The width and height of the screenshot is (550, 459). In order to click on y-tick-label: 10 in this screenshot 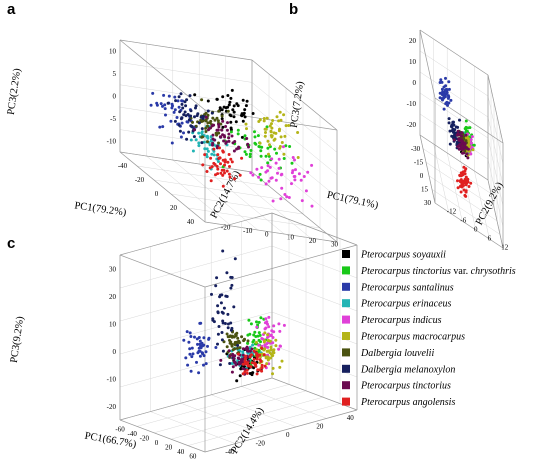, I will do `click(291, 238)`.